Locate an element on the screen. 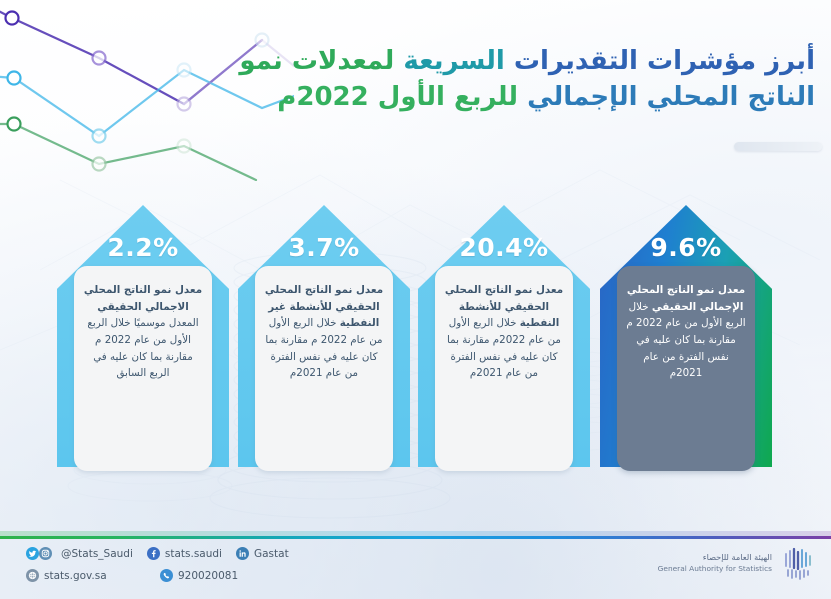 The image size is (831, 599). title-seg-5: للربع الأول 2022م is located at coordinates (398, 96).